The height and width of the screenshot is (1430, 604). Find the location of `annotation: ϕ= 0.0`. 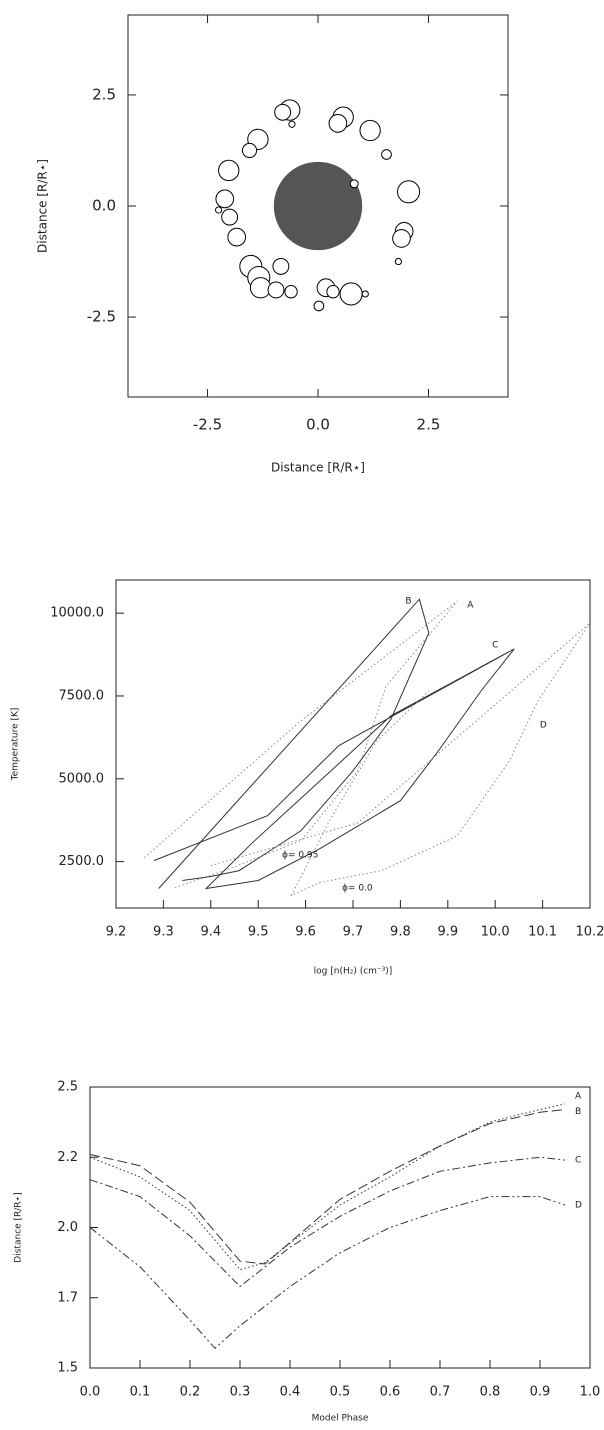

annotation: ϕ= 0.0 is located at coordinates (357, 889).